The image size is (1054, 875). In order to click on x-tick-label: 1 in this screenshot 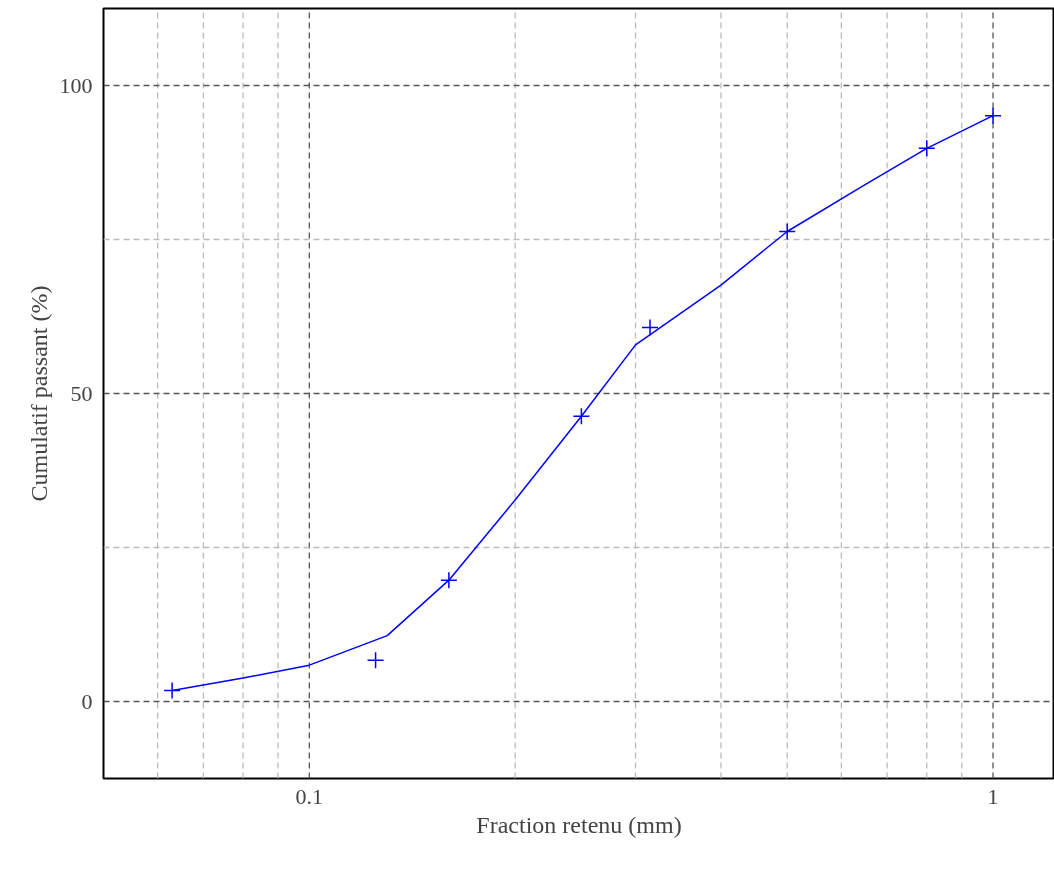, I will do `click(993, 796)`.